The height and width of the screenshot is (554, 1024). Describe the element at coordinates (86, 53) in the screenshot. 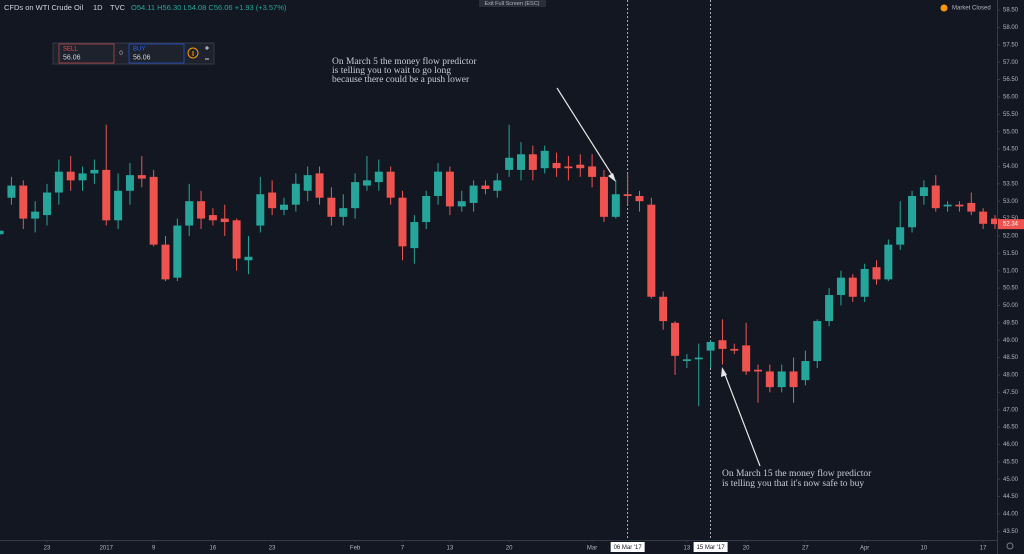

I see `sell-button` at that location.